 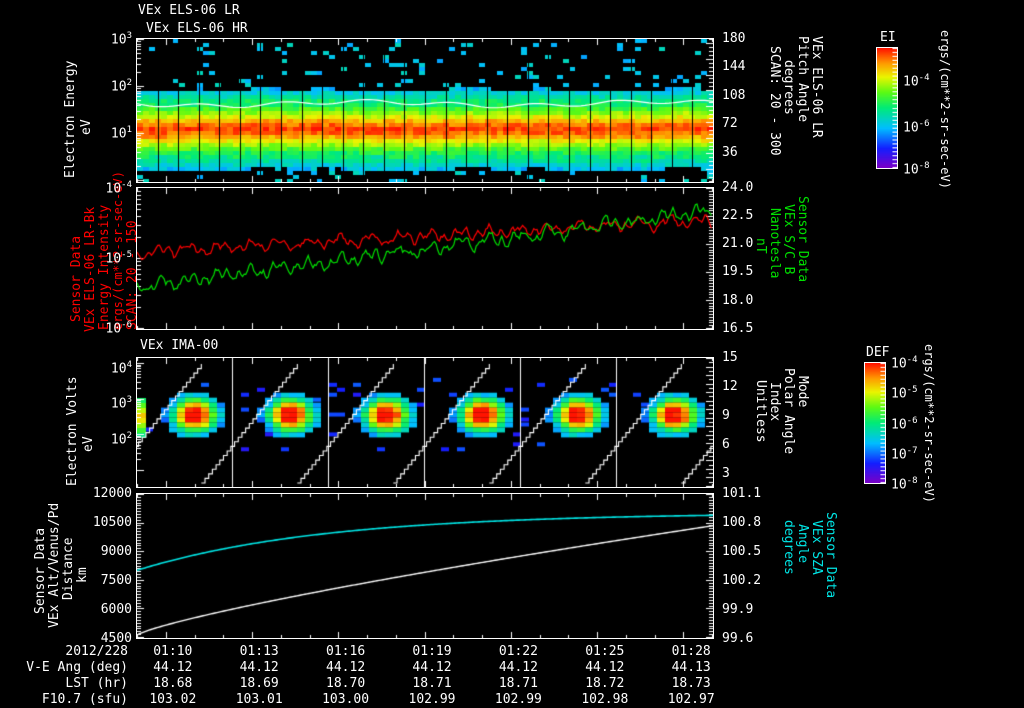 I want to click on footer-ve-ang-2: 44.12, so click(x=346, y=667).